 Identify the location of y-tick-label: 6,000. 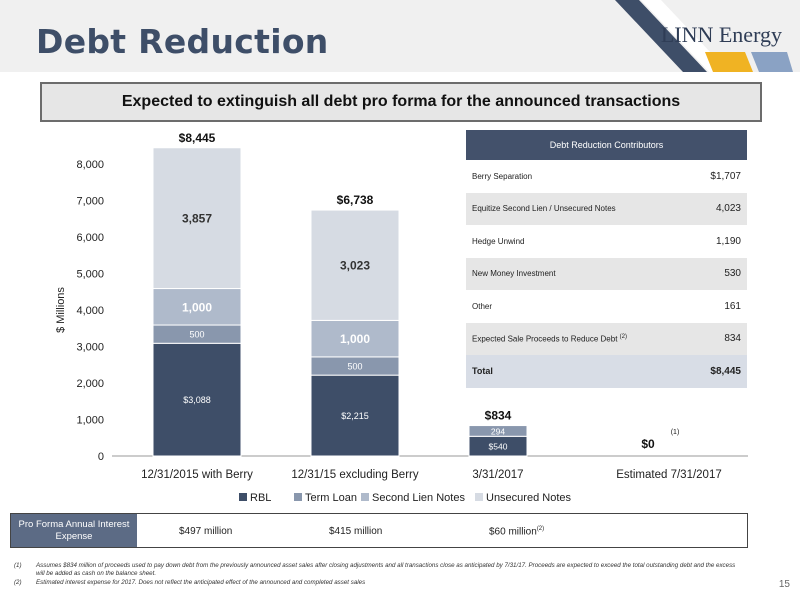
(90, 238).